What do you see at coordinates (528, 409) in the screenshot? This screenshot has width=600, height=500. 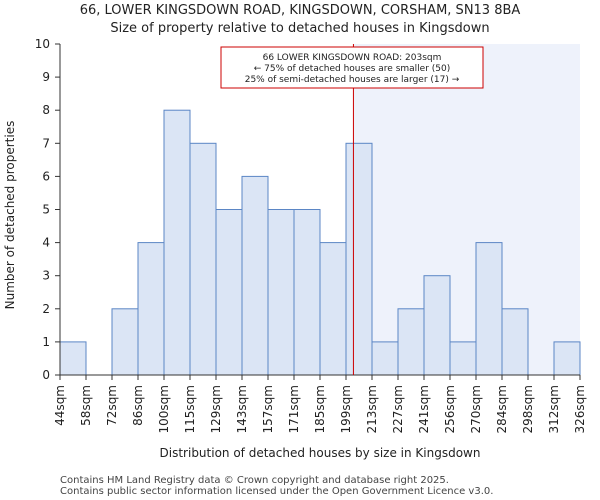 I see `x-tick-label: 298sqm` at bounding box center [528, 409].